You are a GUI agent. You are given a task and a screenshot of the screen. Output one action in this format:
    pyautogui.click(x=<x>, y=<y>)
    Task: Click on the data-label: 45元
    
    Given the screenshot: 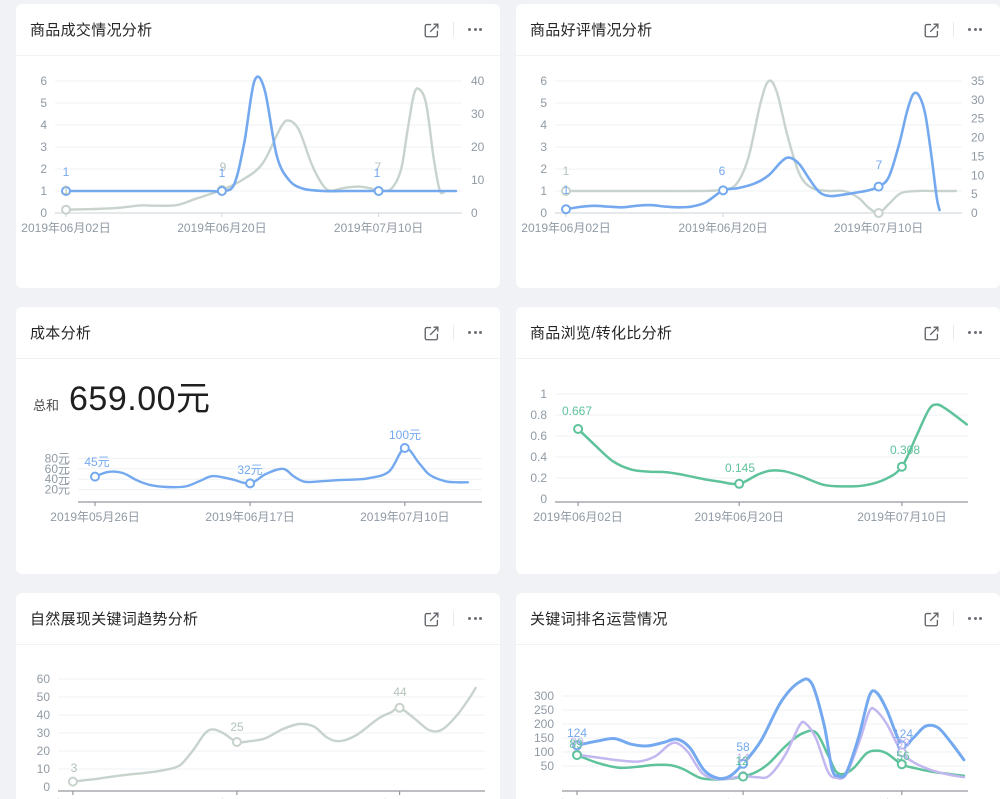 What is the action you would take?
    pyautogui.click(x=96, y=462)
    